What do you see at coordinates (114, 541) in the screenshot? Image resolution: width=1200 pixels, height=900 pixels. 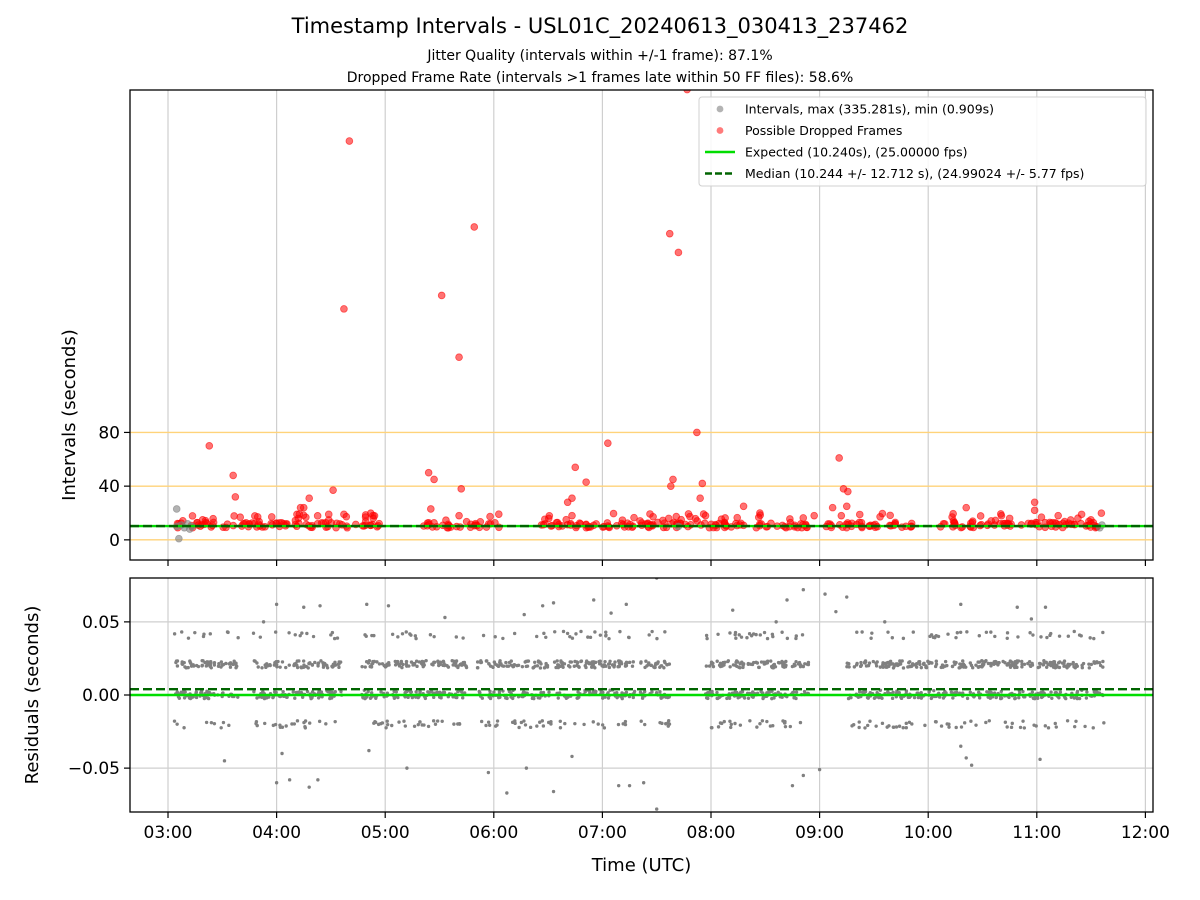 I see `intervals-ytick-label: 0` at bounding box center [114, 541].